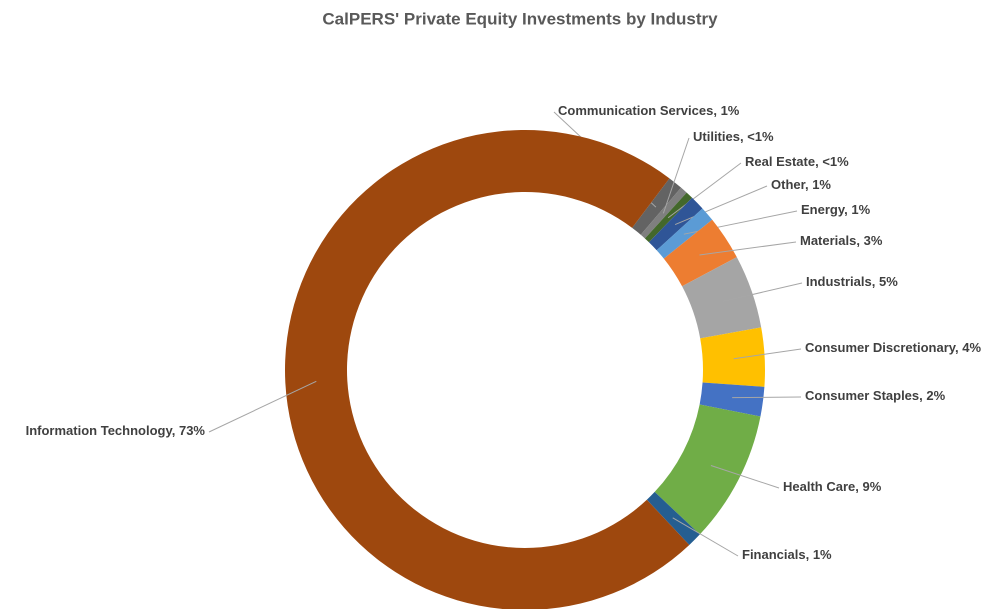 The width and height of the screenshot is (992, 609). I want to click on category-name: Real Estate, so click(780, 161).